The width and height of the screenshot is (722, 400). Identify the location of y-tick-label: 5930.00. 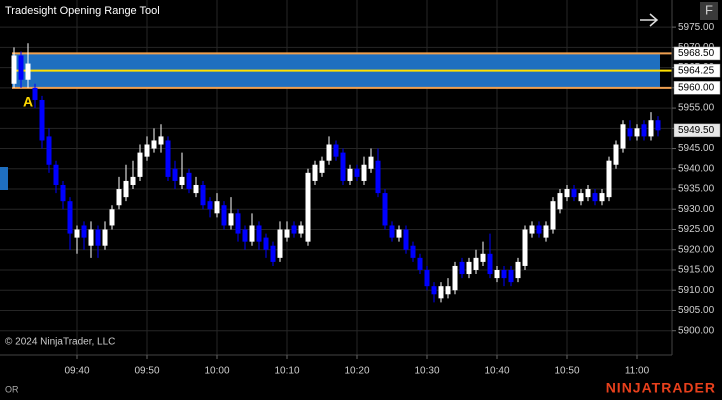
(696, 209).